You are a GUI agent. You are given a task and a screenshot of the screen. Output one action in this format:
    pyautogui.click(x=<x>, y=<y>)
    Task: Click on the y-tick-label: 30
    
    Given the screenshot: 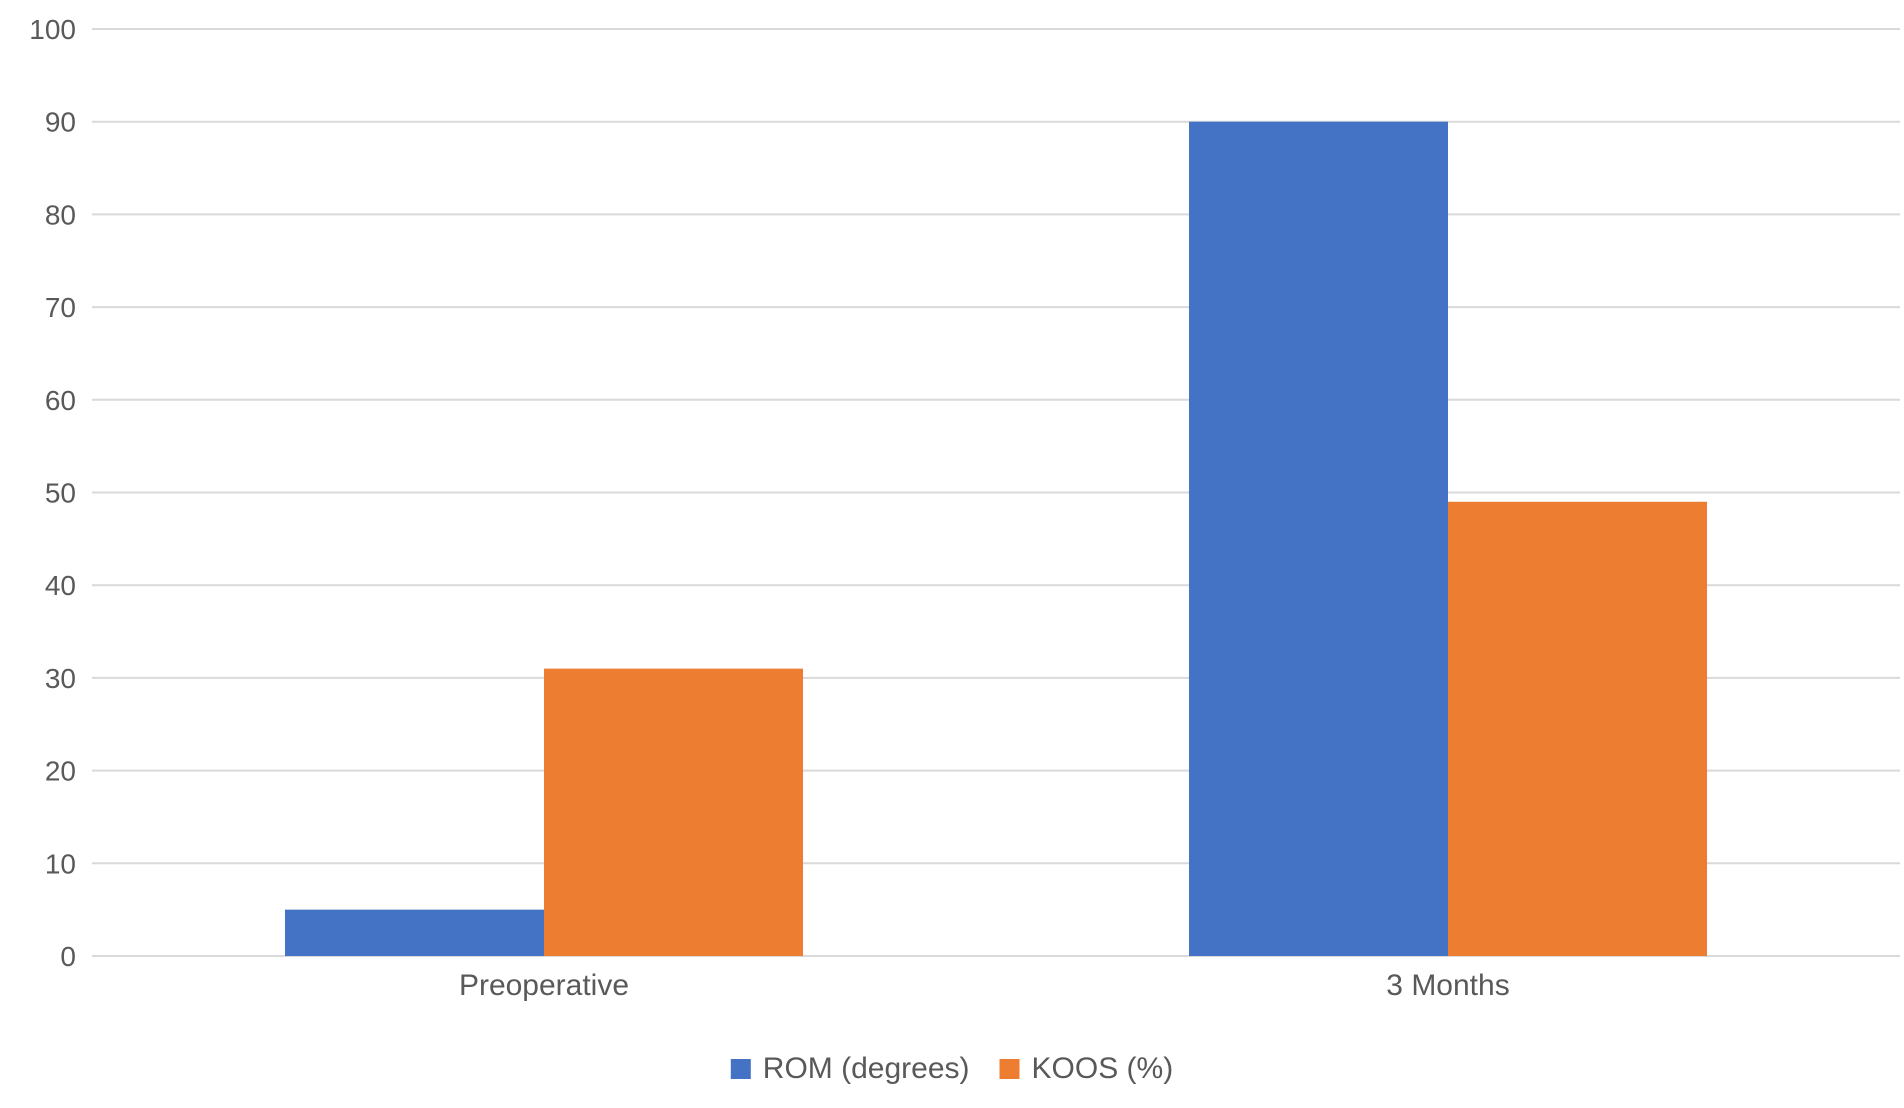 What is the action you would take?
    pyautogui.click(x=60, y=678)
    